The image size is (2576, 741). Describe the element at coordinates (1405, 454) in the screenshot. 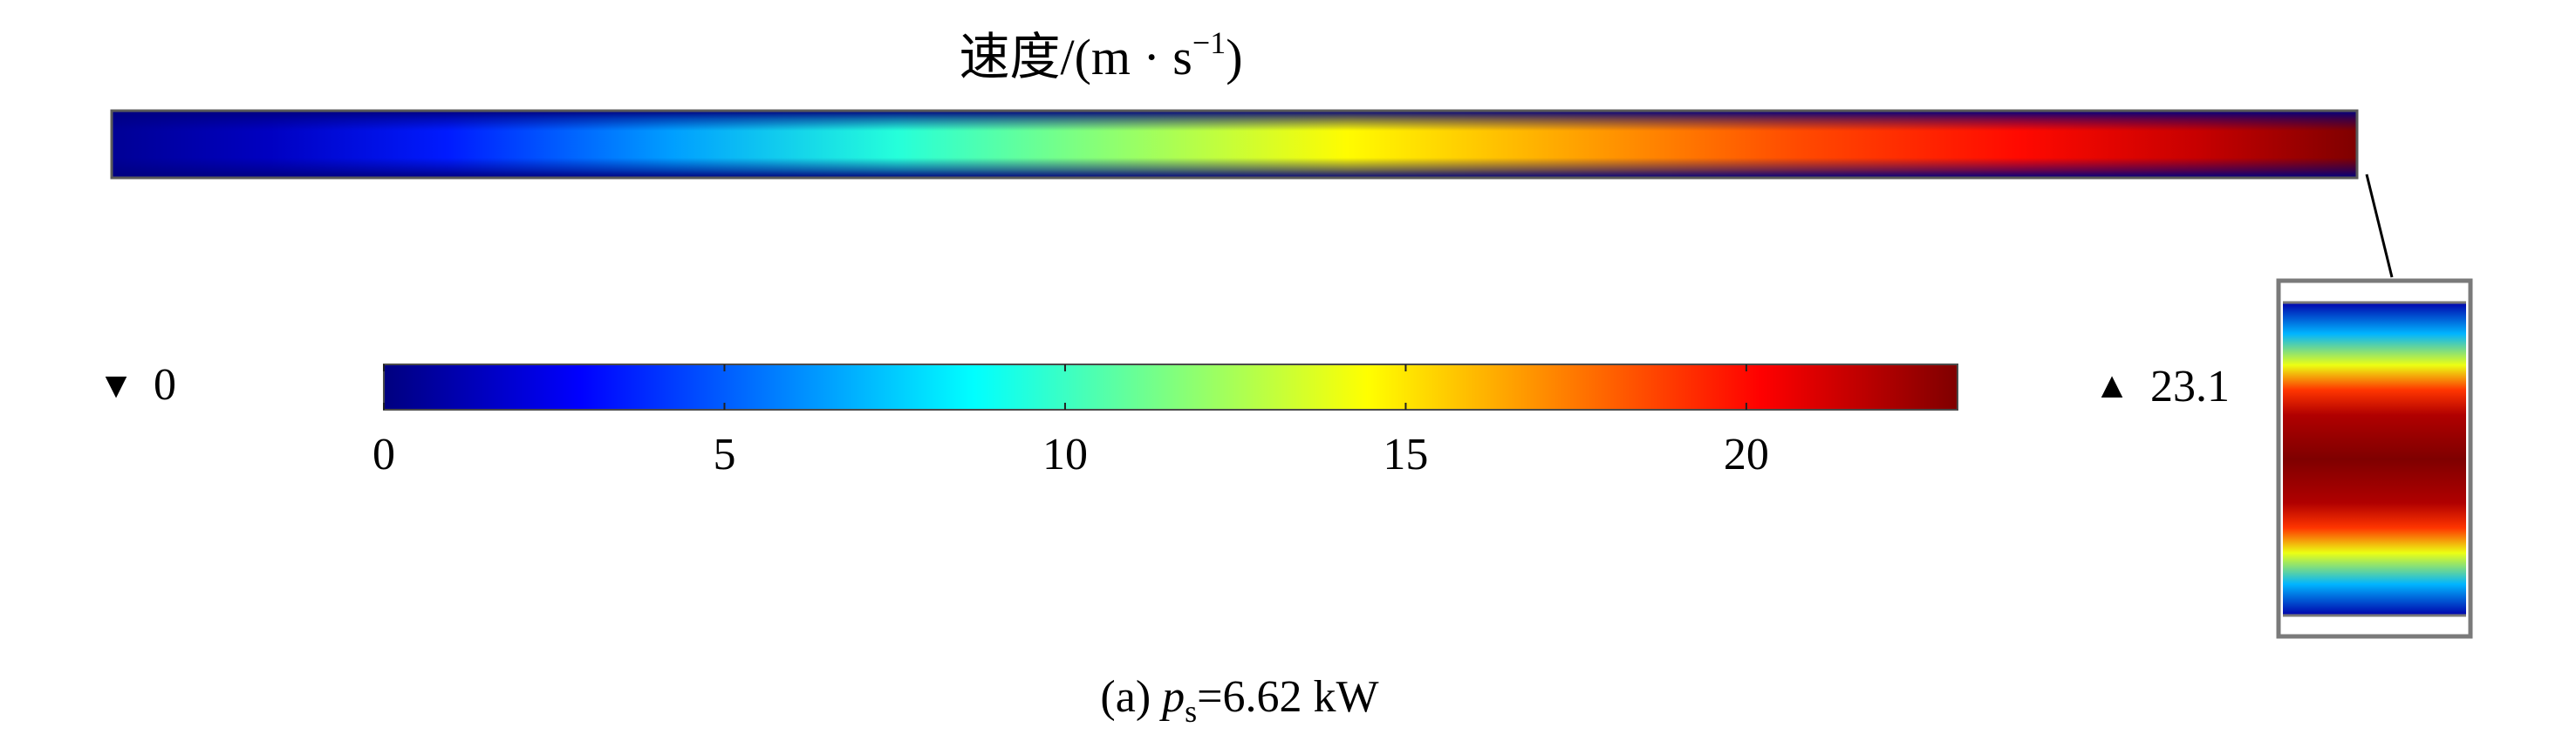

I see `colorbar-tick-label: 15` at that location.